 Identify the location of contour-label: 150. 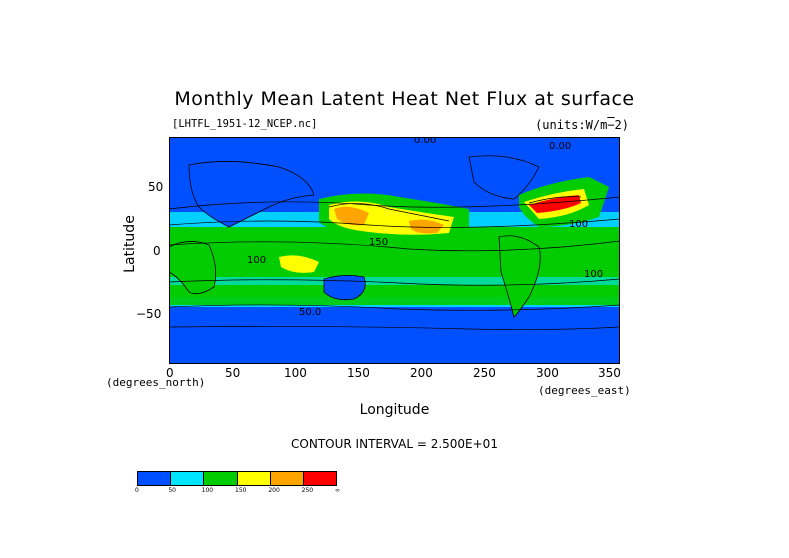
(378, 242).